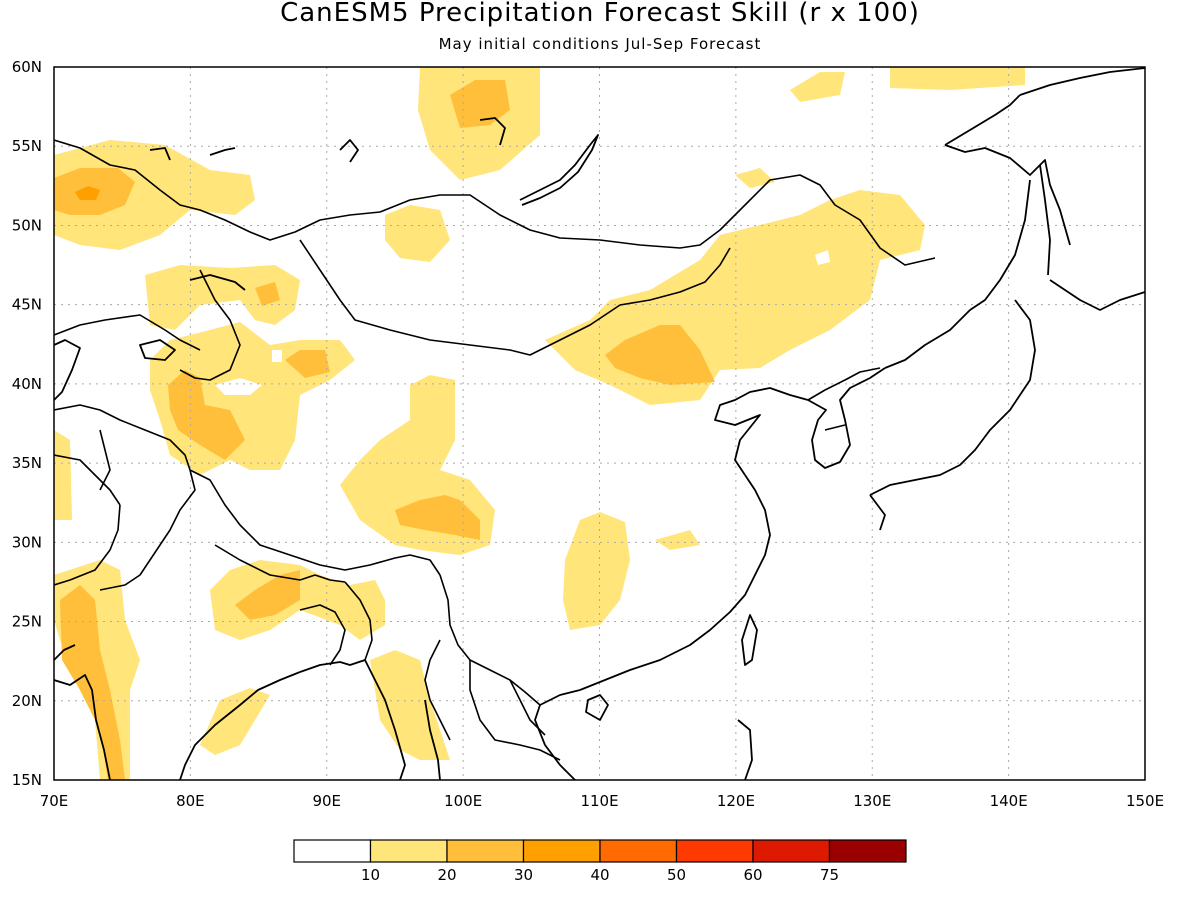 The image size is (1200, 900). I want to click on lon-tick-label: 80E, so click(190, 801).